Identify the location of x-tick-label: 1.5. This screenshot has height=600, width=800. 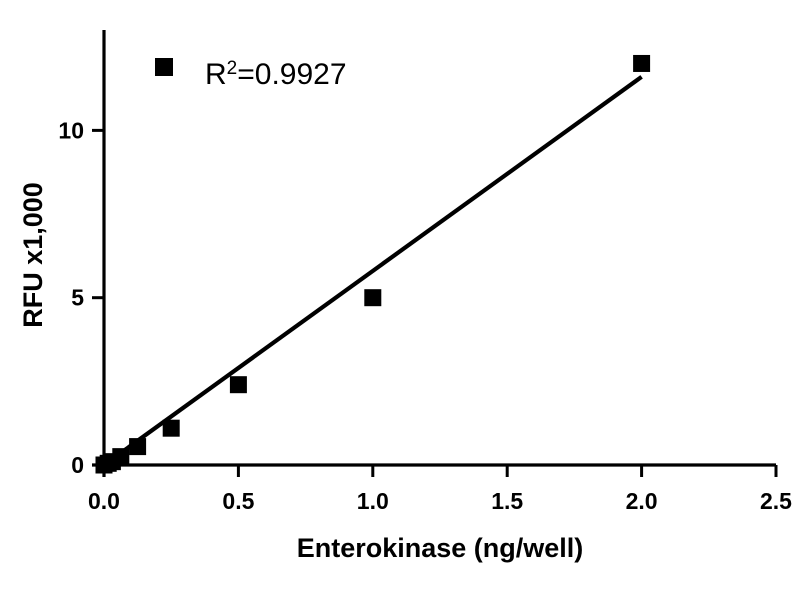
(507, 501).